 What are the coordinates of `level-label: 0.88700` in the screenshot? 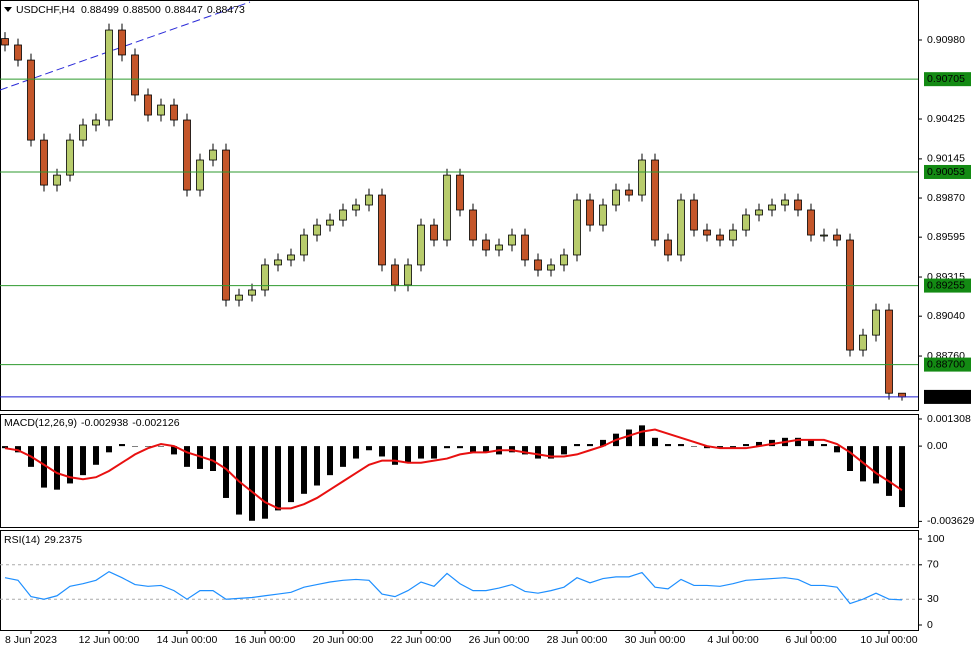 It's located at (946, 364).